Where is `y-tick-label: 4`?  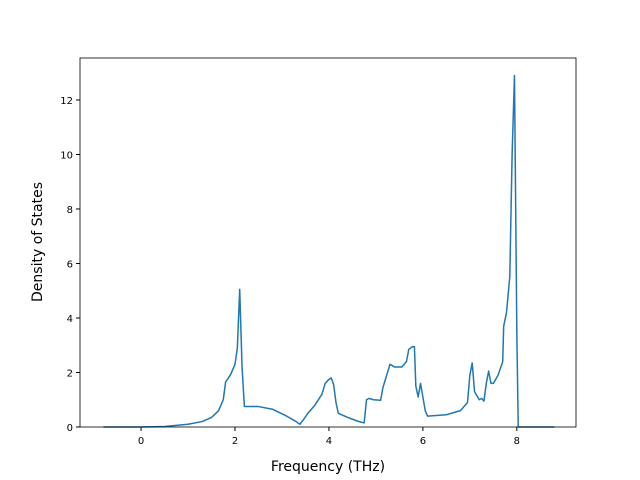 y-tick-label: 4 is located at coordinates (70, 319).